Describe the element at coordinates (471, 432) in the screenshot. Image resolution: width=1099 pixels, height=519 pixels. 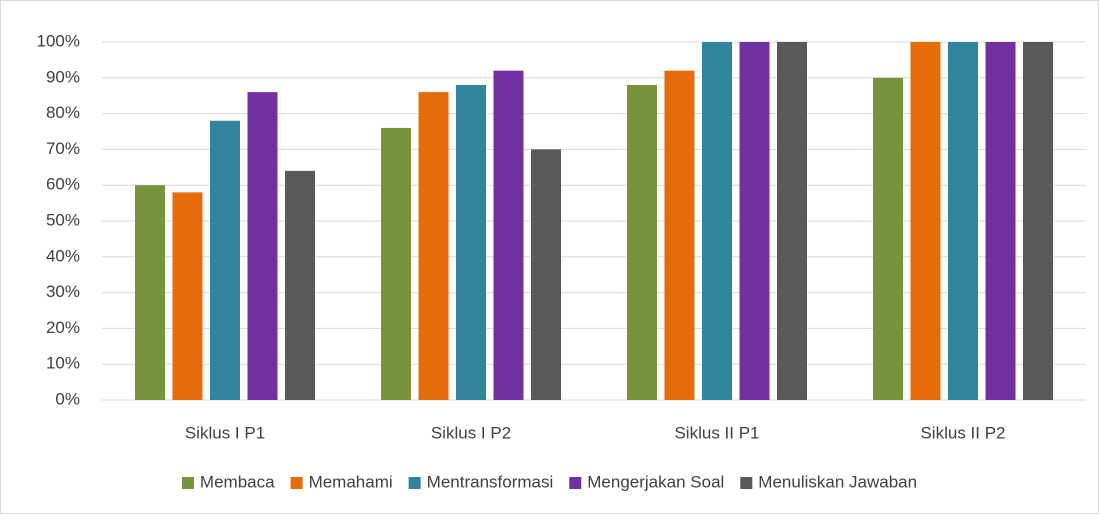
I see `x-tick-label: Siklus I P2` at that location.